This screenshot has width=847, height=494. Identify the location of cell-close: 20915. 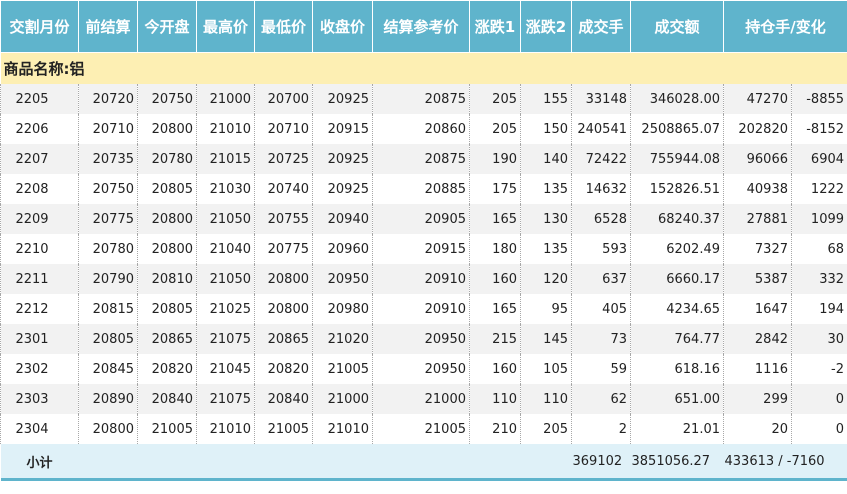
(342, 129).